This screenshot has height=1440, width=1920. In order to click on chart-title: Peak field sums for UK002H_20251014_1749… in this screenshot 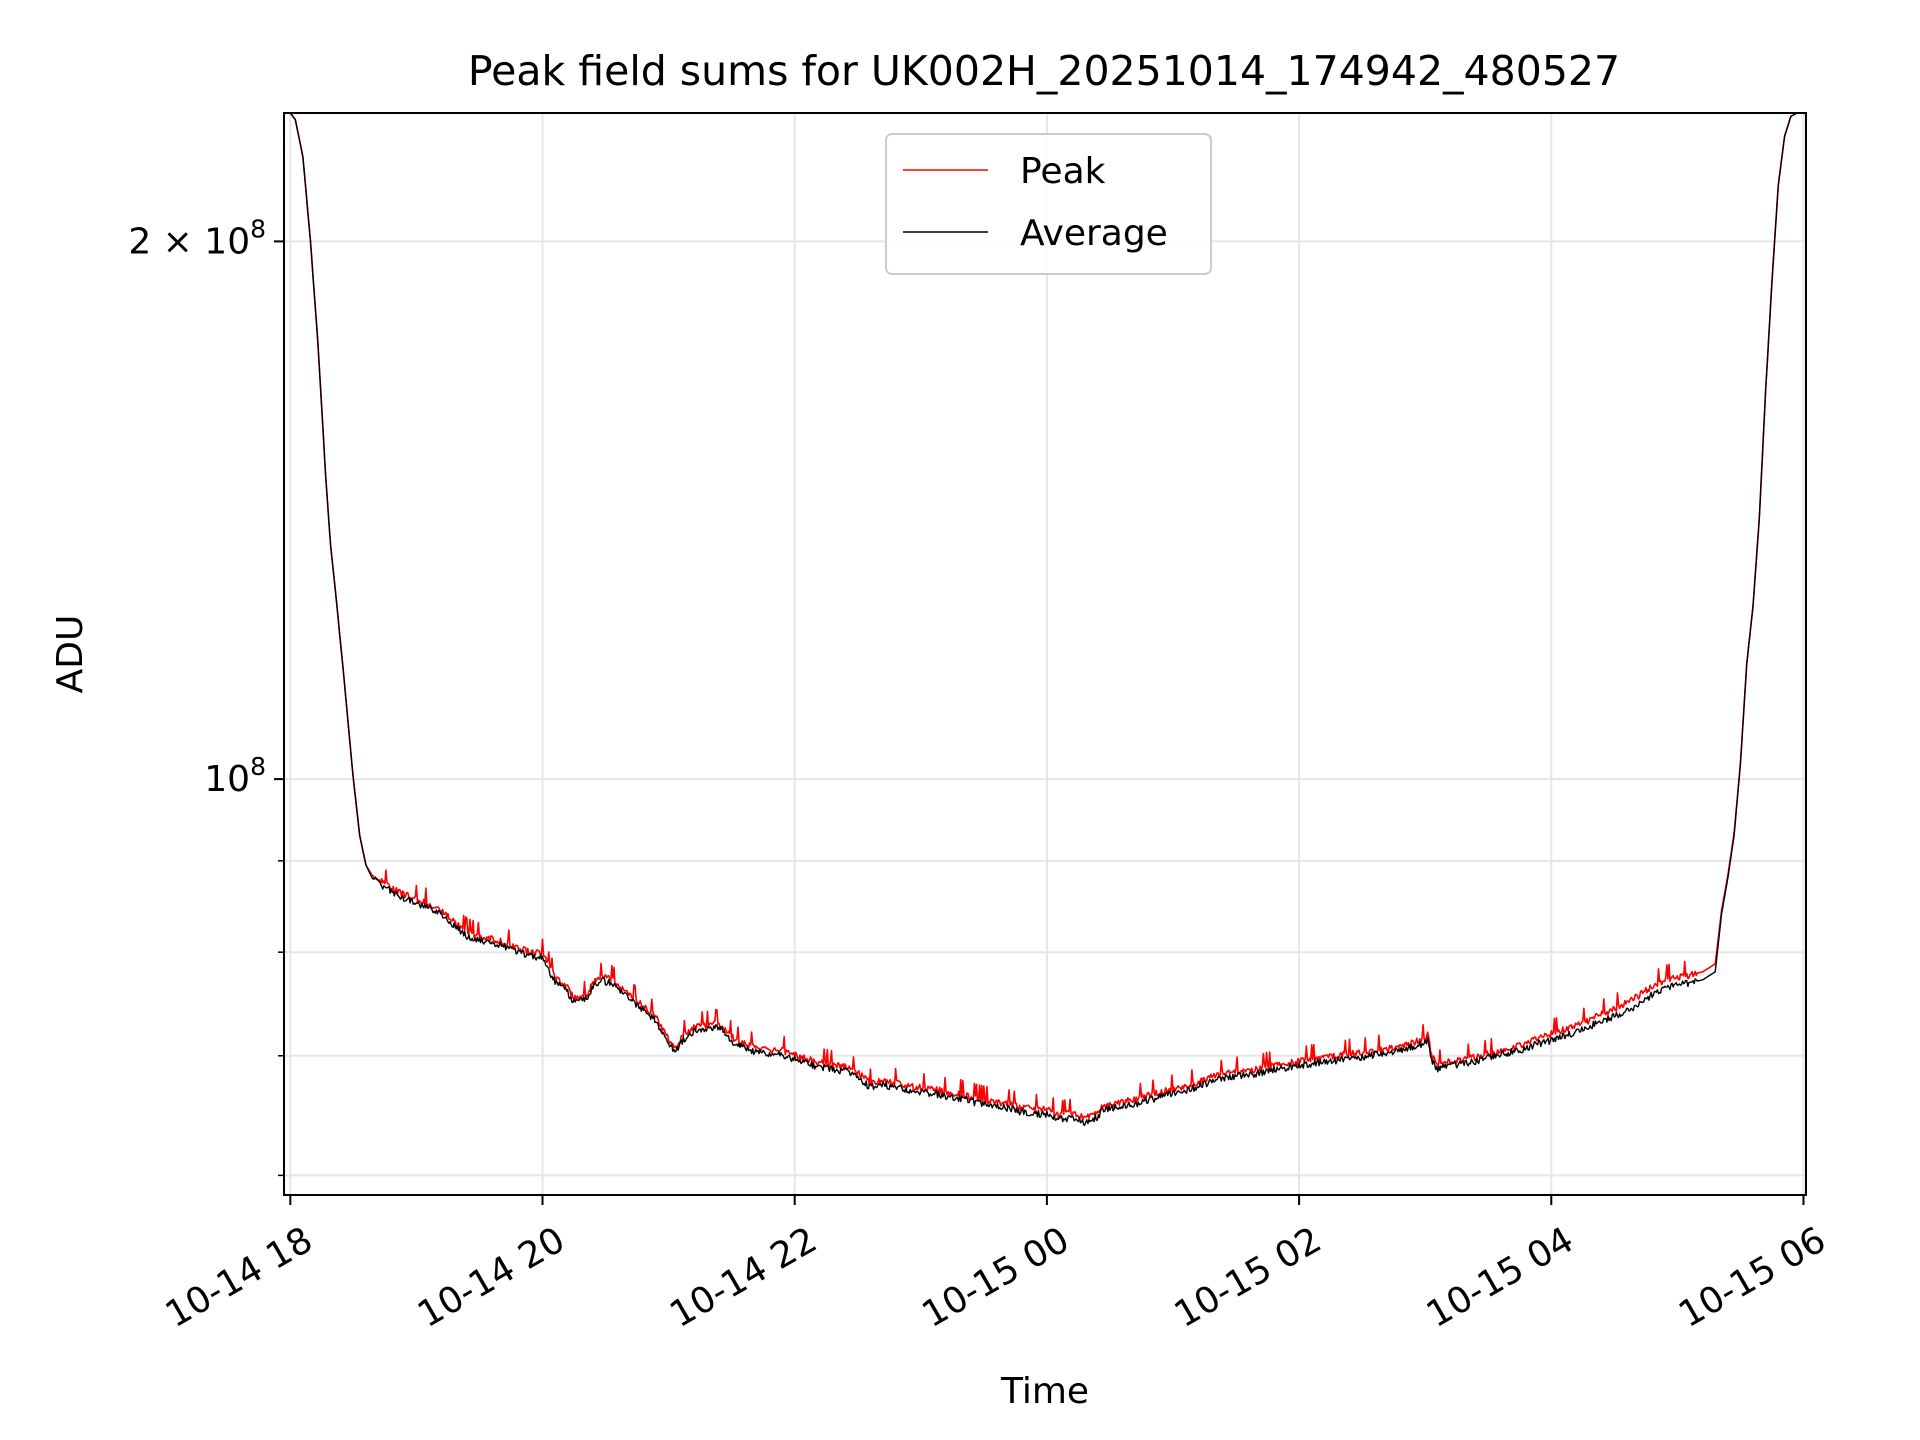, I will do `click(1044, 71)`.